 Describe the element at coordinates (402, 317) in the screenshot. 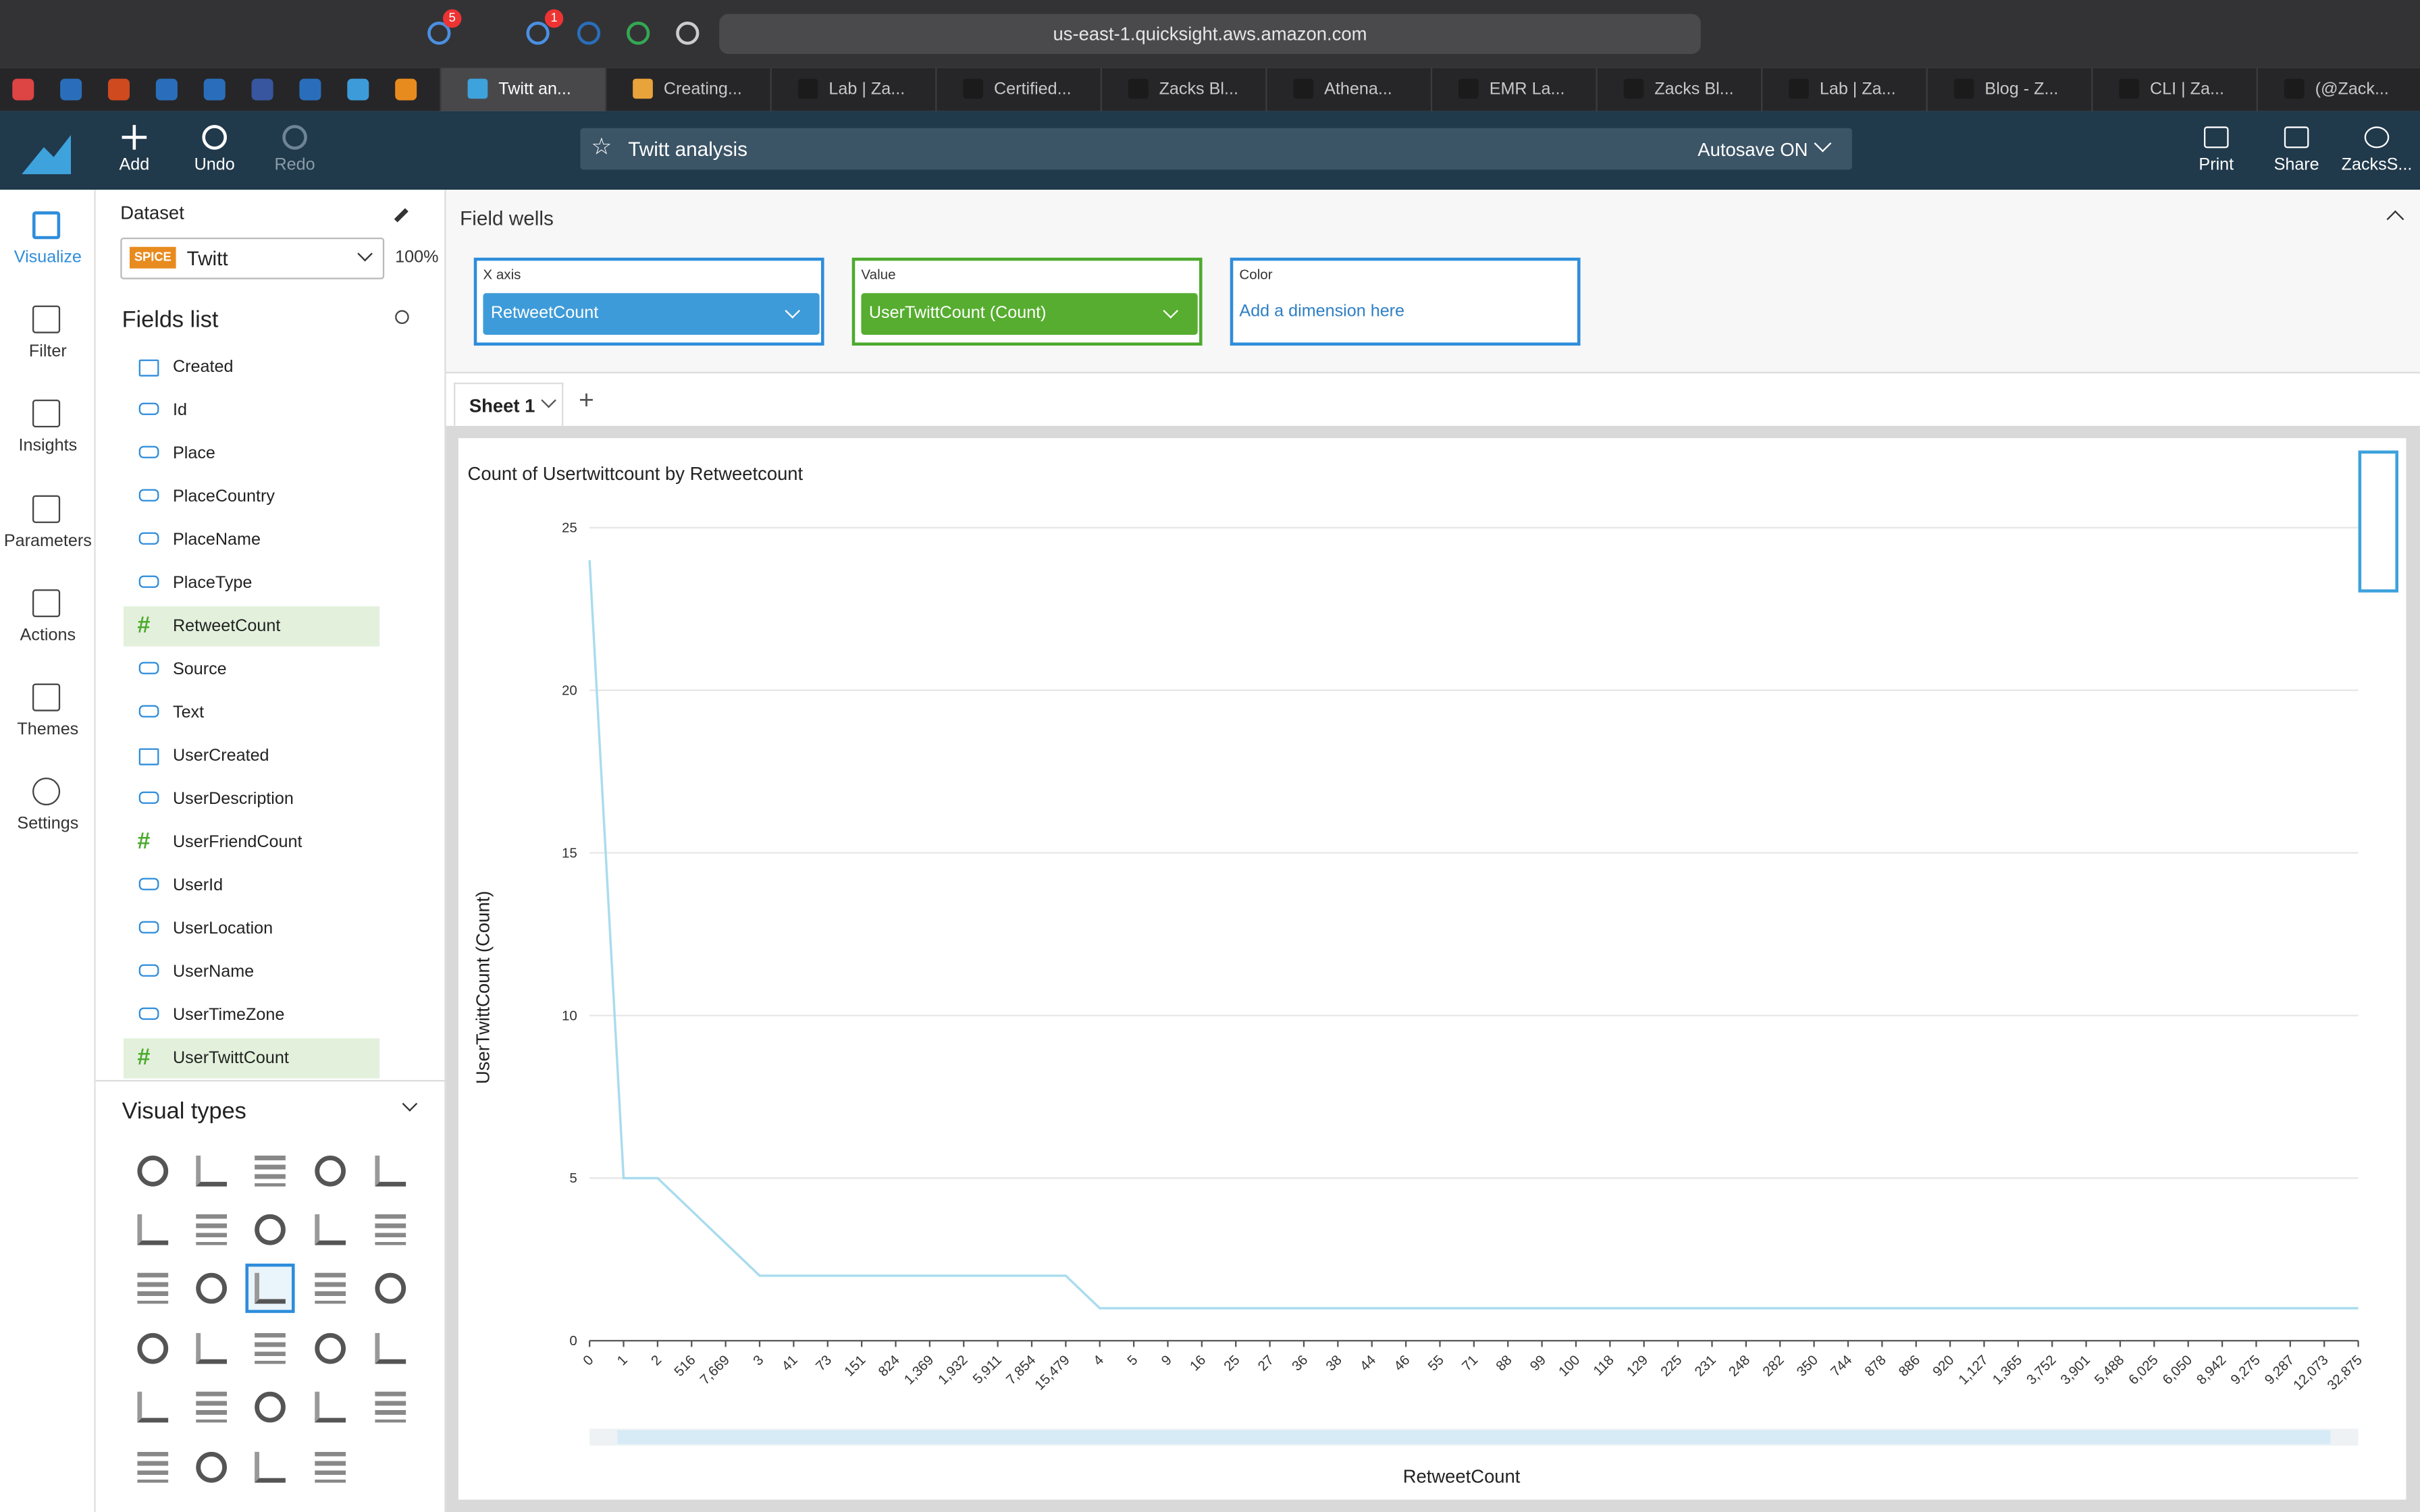

I see `search-icon` at that location.